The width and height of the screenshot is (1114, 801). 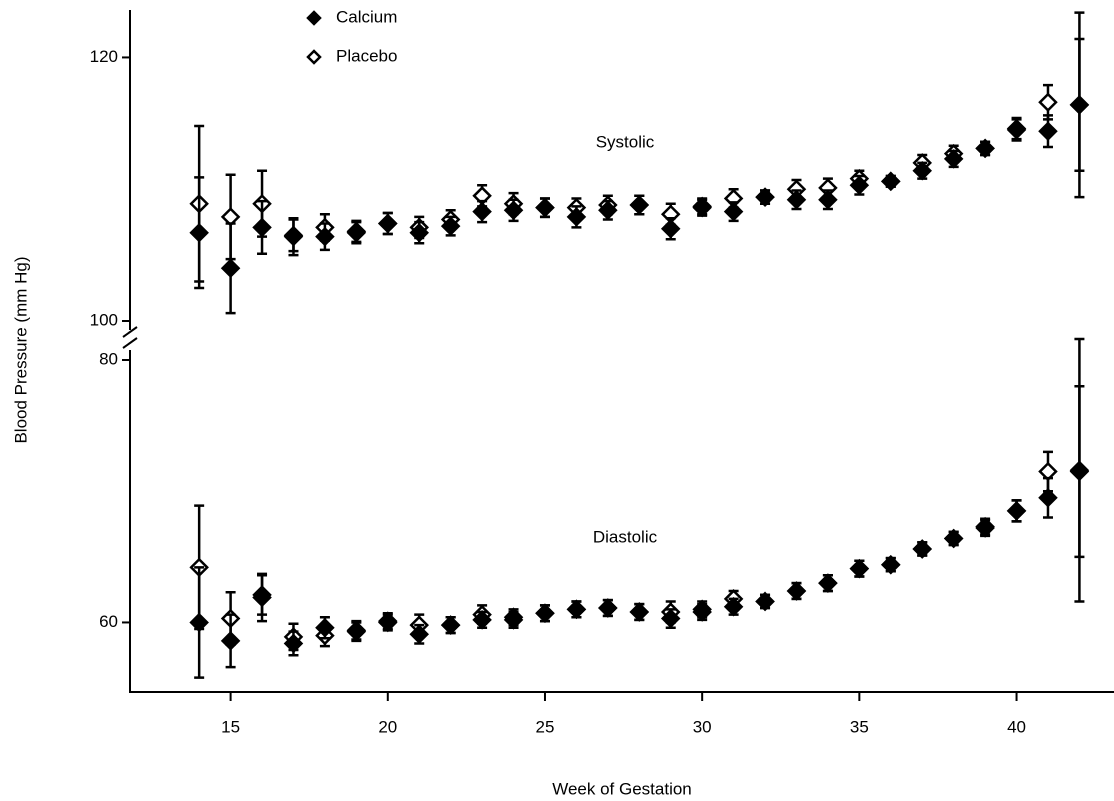 What do you see at coordinates (387, 726) in the screenshot?
I see `x-tick-label: 20` at bounding box center [387, 726].